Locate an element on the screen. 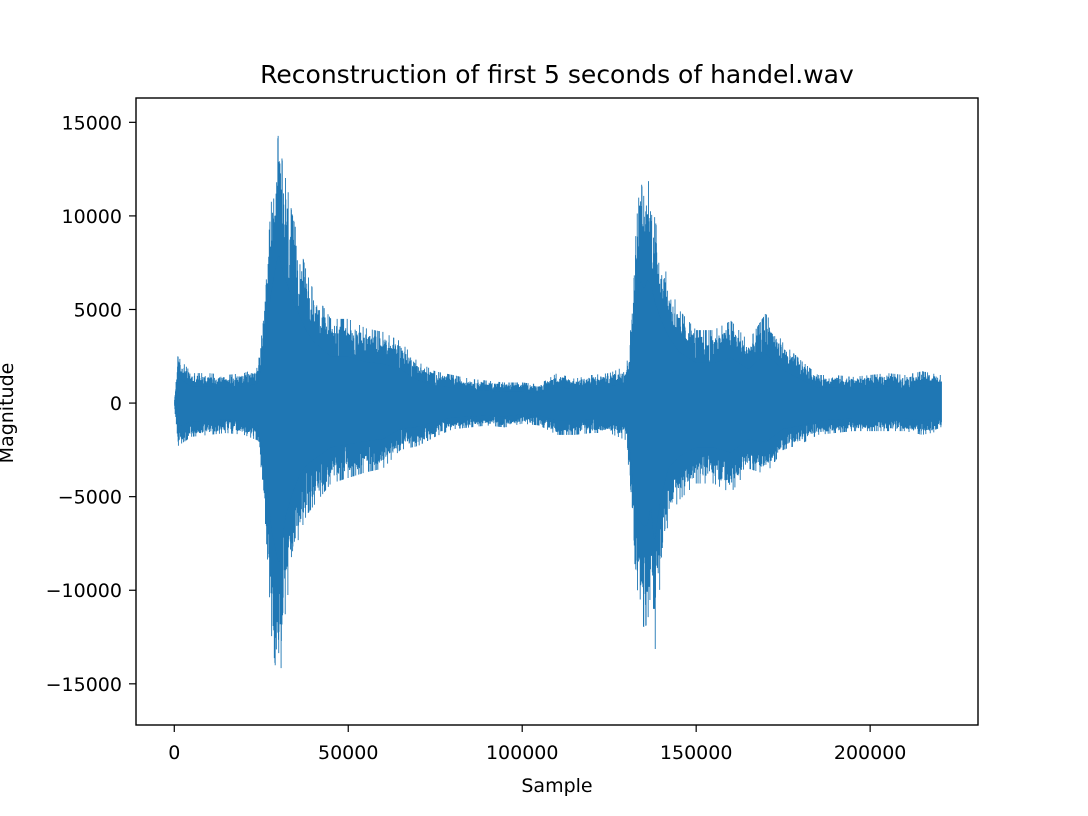  y-tick-label: 15000 is located at coordinates (92, 123).